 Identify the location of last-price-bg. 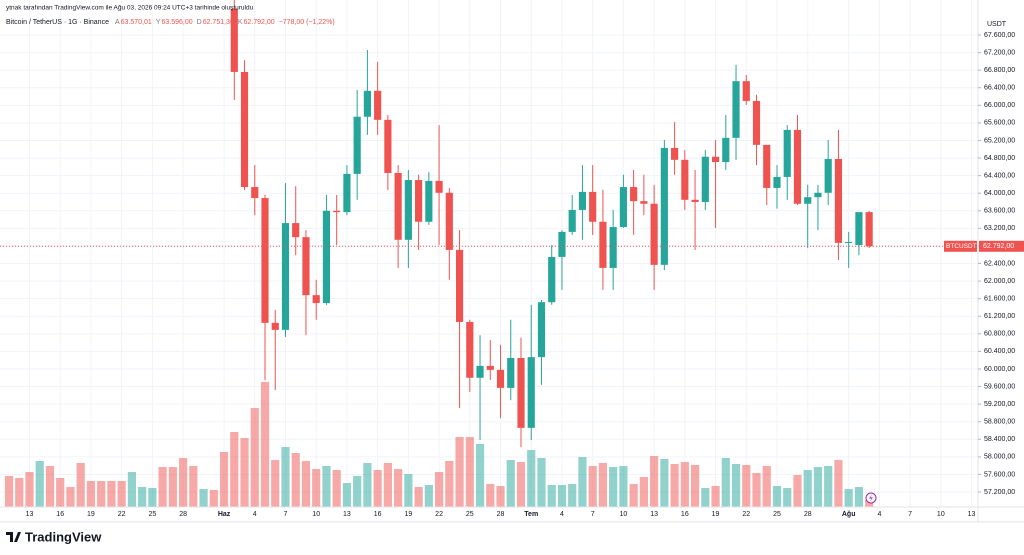
(1001, 246).